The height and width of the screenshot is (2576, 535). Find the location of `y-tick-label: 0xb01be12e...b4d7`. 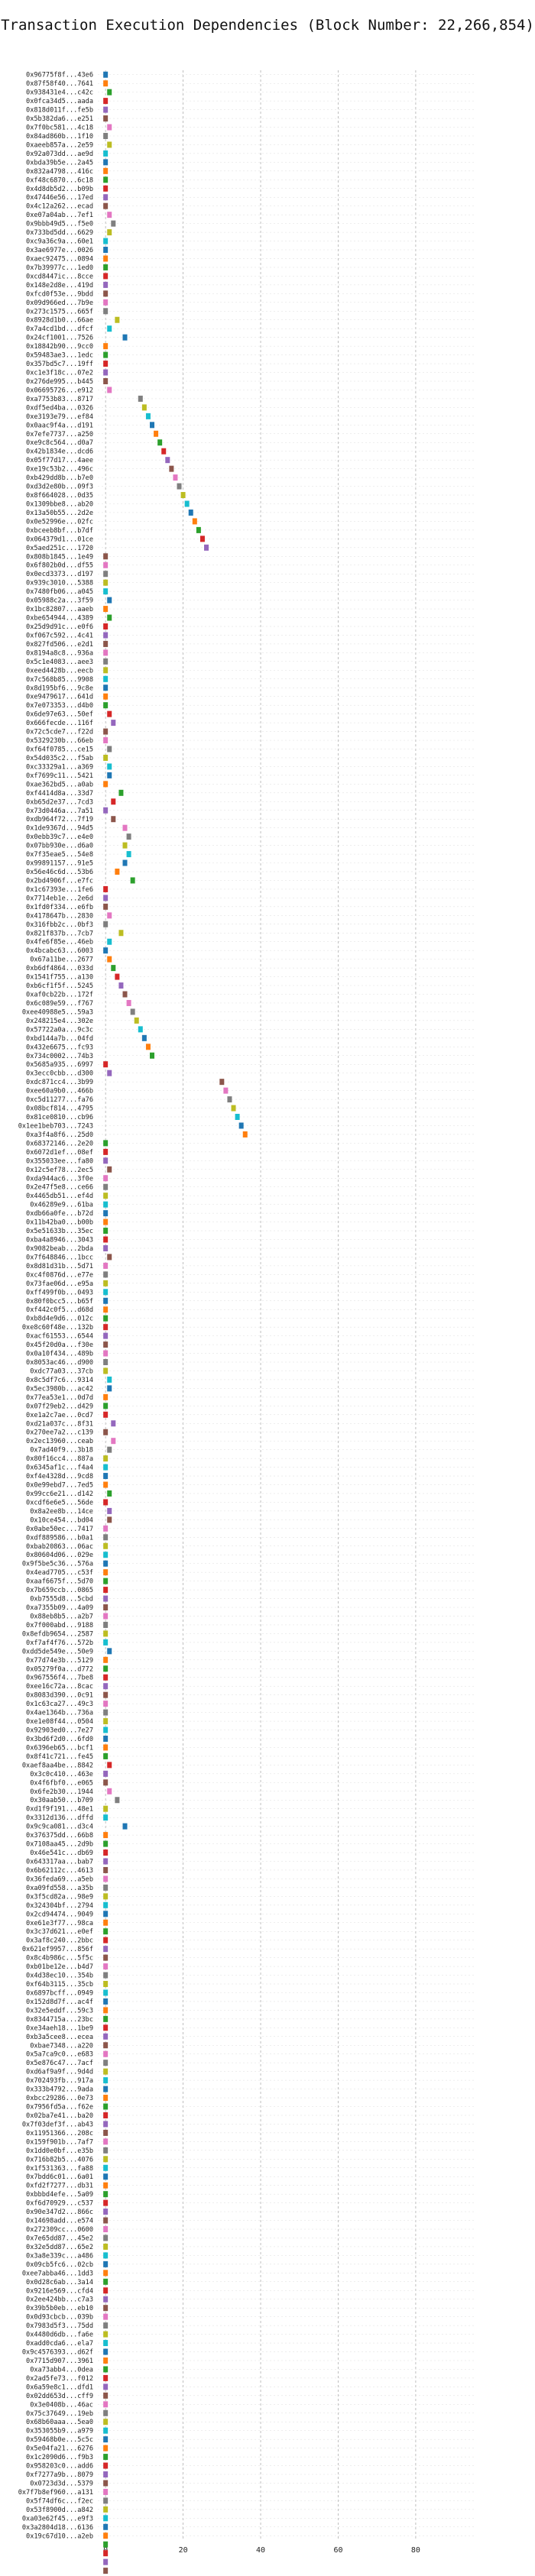

y-tick-label: 0xb01be12e...b4d7 is located at coordinates (59, 1967).